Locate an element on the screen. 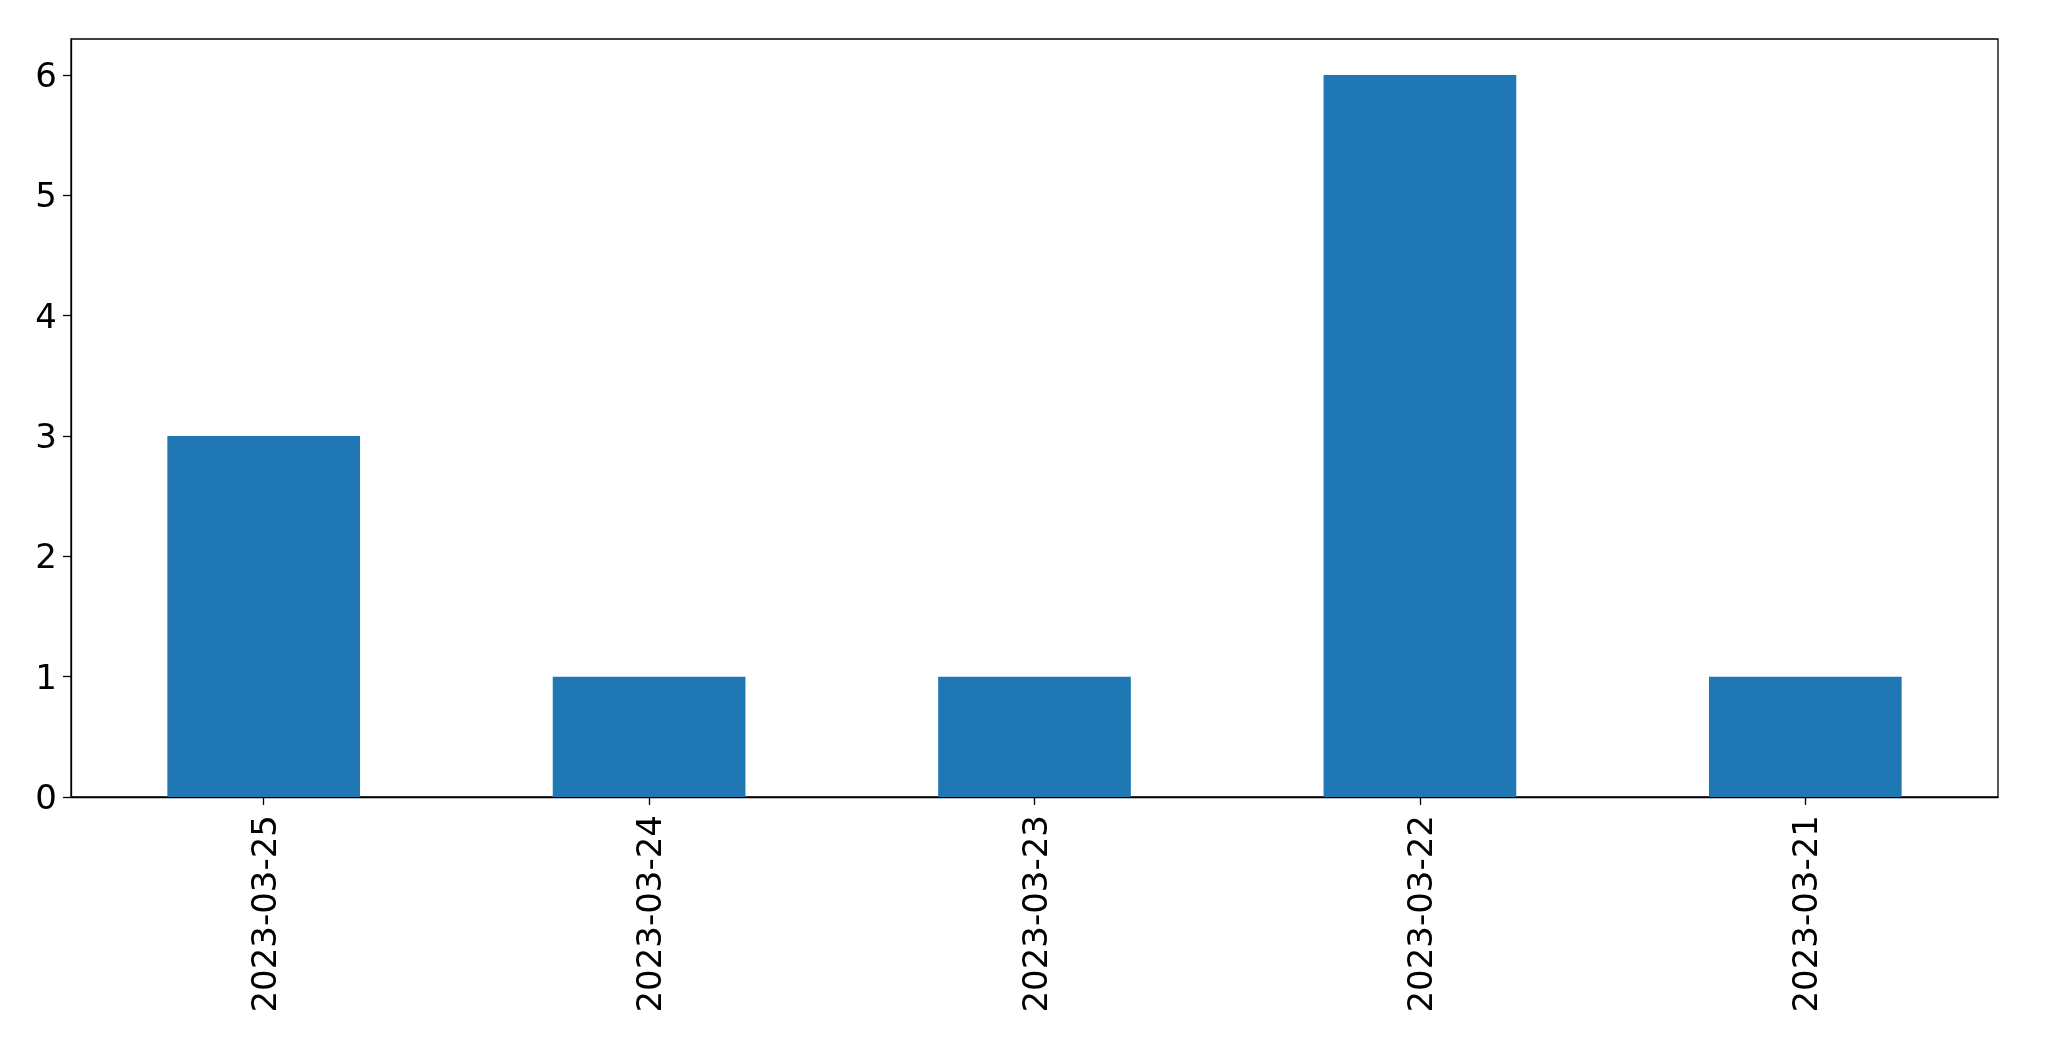 This screenshot has width=2049, height=1061. x-tick-label: 2023-03-24 is located at coordinates (649, 914).